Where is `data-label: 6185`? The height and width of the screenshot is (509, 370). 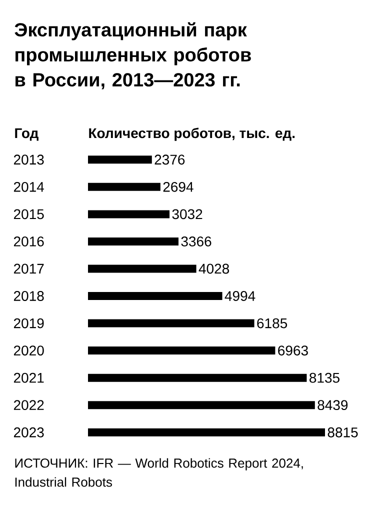 data-label: 6185 is located at coordinates (272, 323).